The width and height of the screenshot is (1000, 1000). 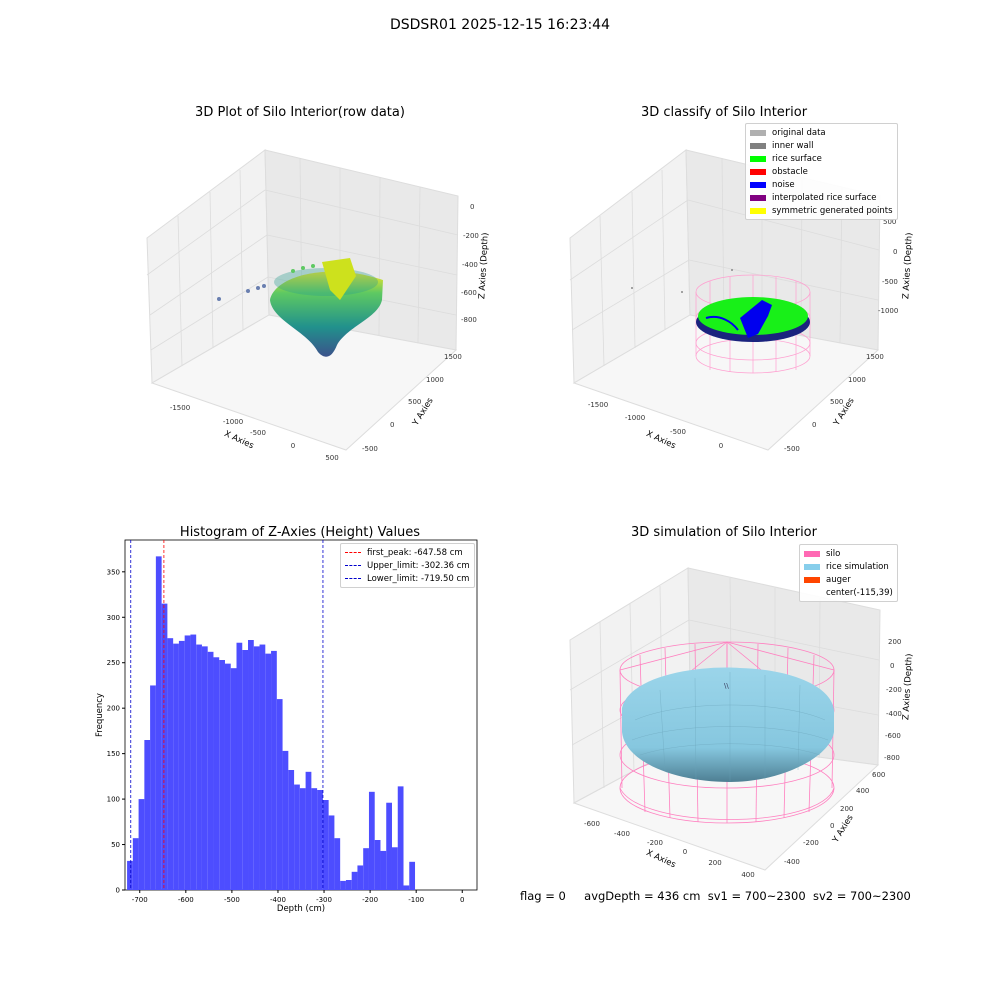 I want to click on sim-rice-surface, so click(x=728, y=724).